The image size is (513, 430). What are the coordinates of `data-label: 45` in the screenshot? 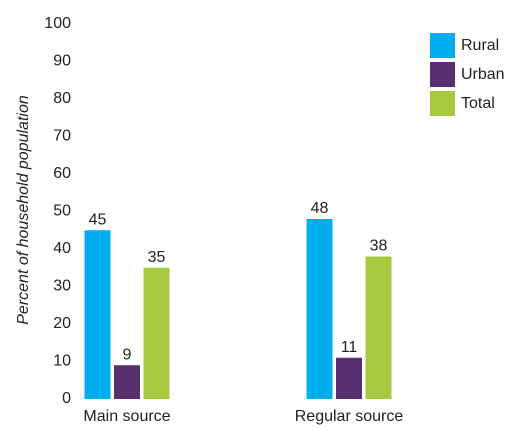 It's located at (98, 219).